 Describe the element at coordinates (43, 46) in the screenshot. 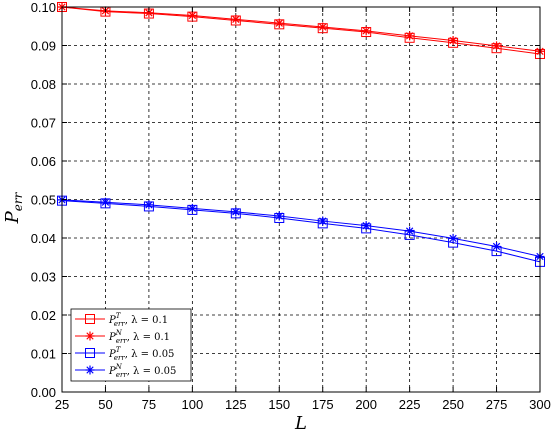

I see `y-tick-label: 0.09` at that location.